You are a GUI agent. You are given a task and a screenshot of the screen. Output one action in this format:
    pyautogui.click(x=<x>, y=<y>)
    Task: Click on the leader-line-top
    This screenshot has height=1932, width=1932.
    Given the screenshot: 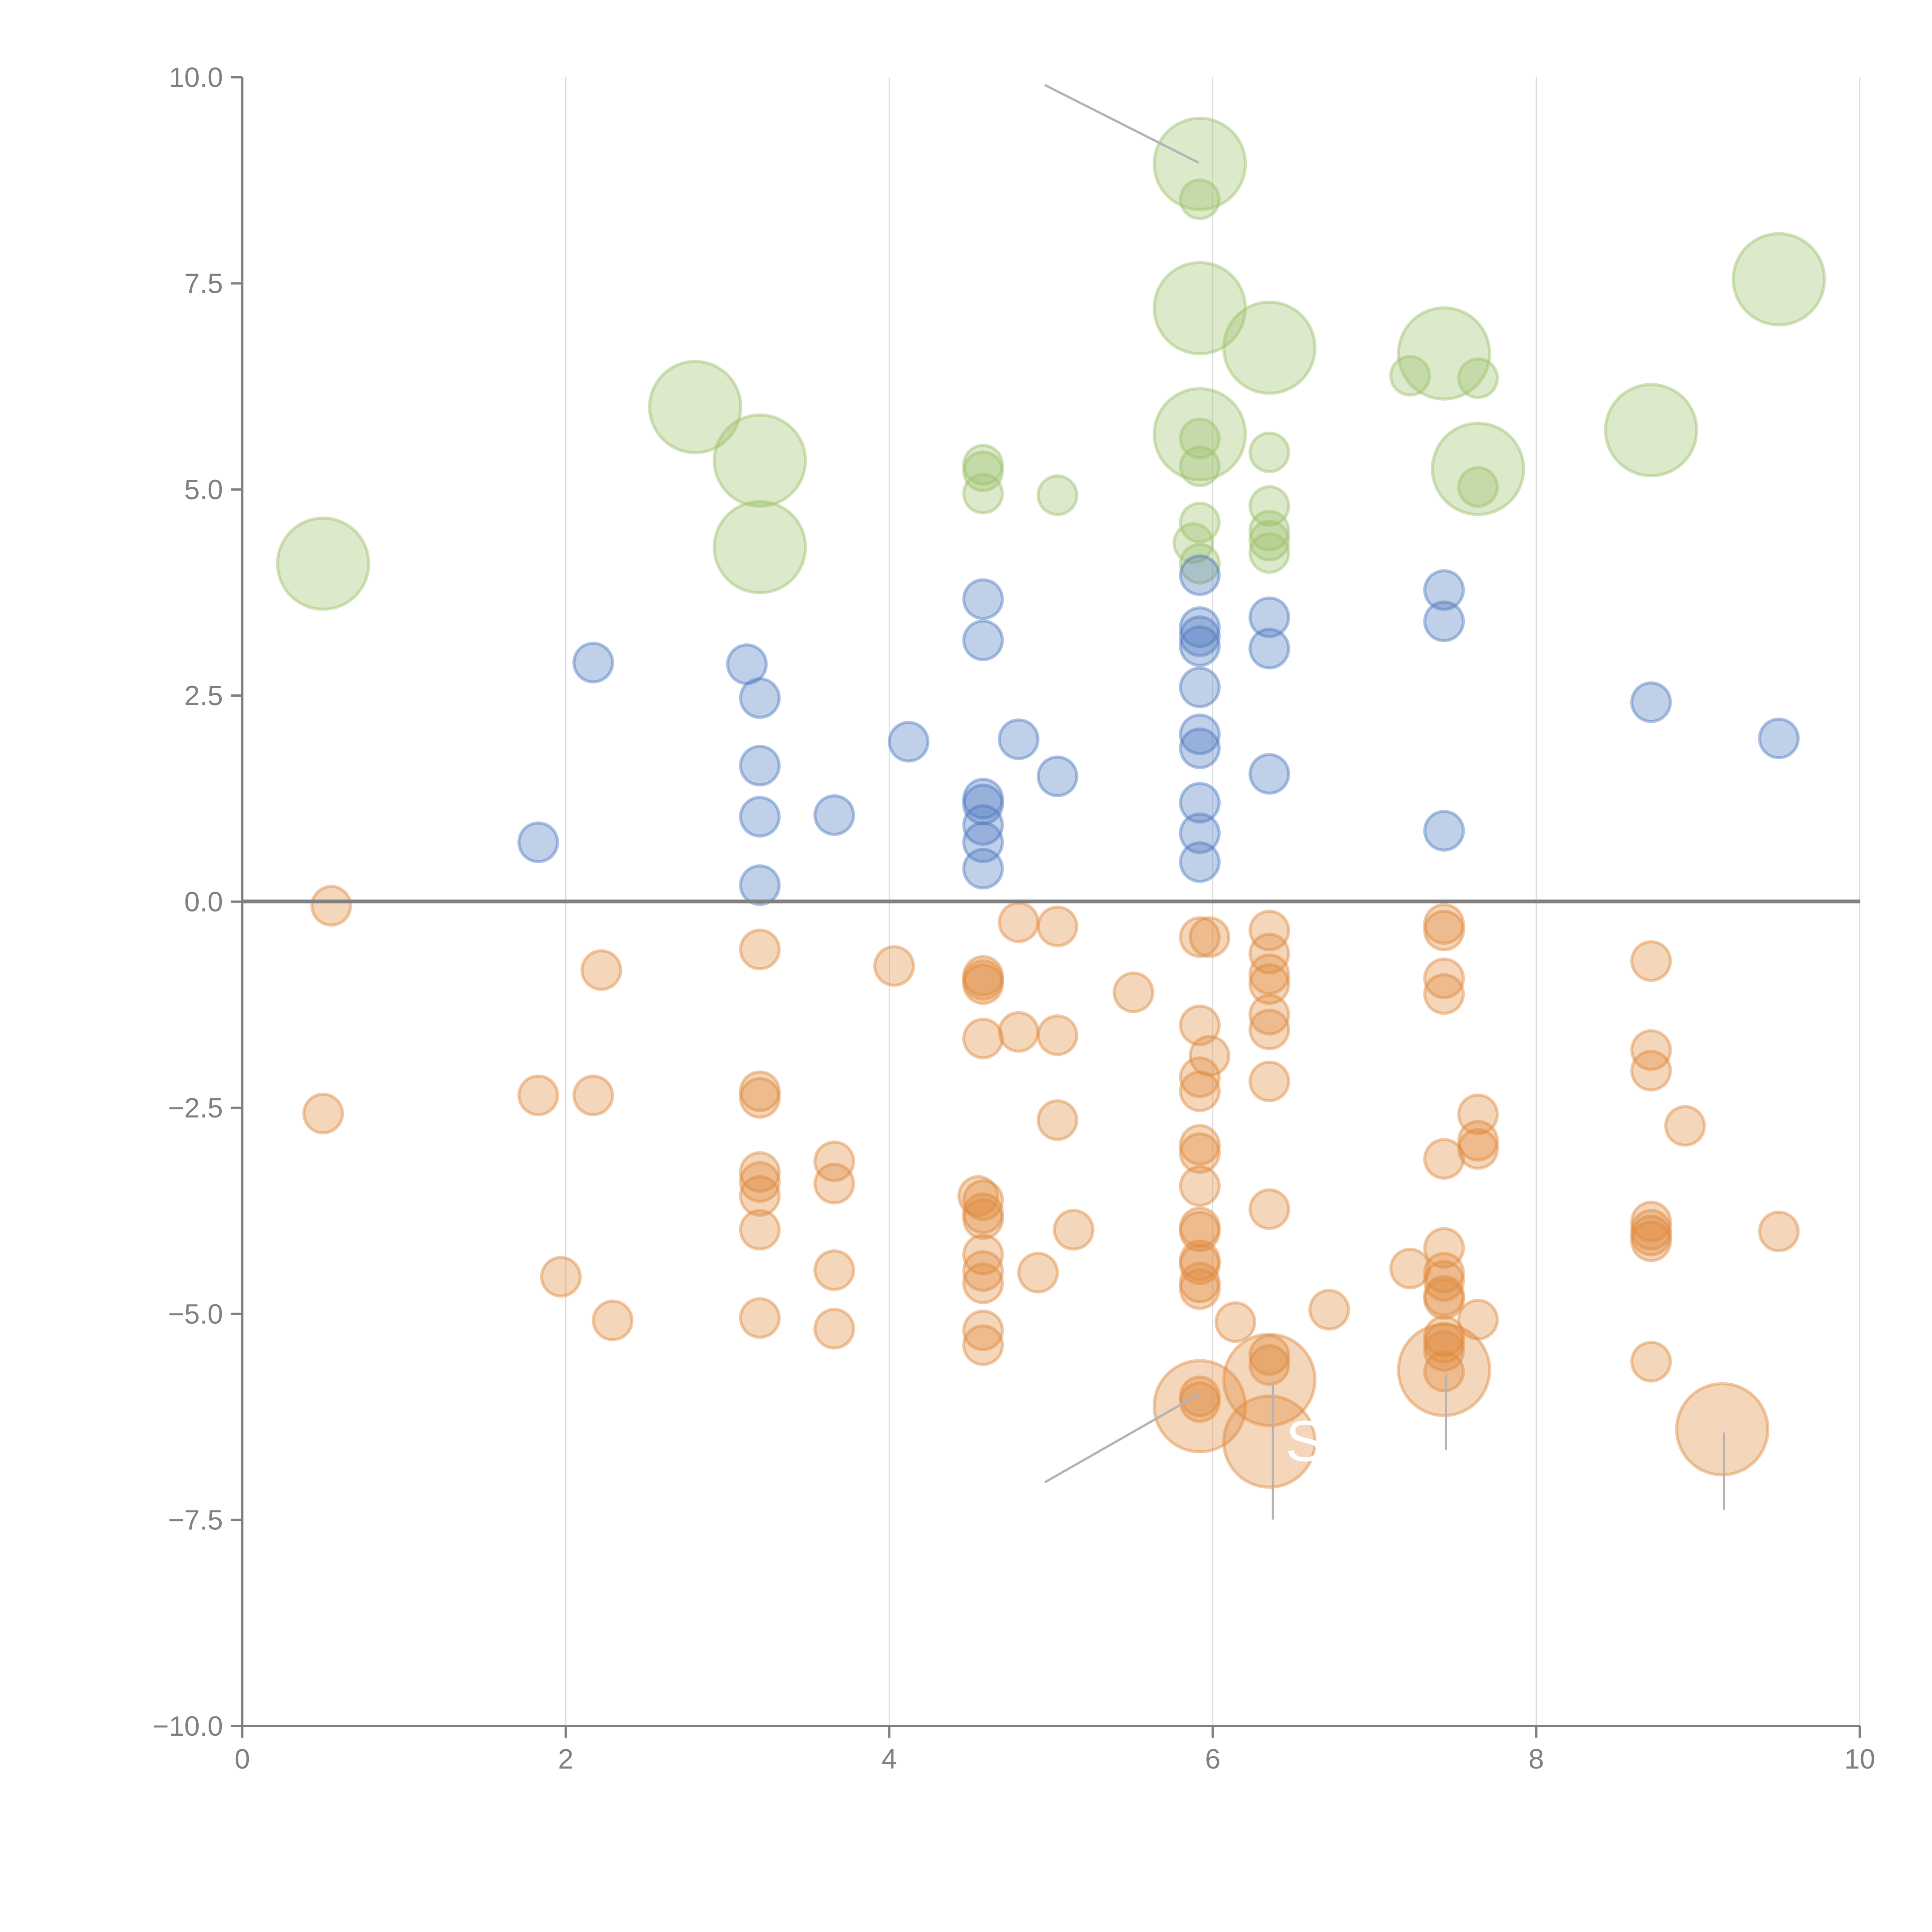 What is the action you would take?
    pyautogui.click(x=1121, y=124)
    